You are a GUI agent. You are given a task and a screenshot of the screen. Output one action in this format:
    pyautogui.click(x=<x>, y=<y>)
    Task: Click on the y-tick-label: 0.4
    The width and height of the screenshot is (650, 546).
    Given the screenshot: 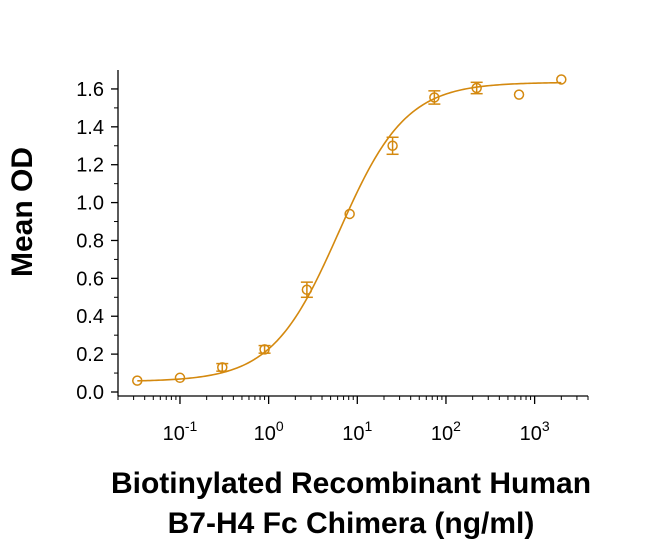 What is the action you would take?
    pyautogui.click(x=90, y=317)
    